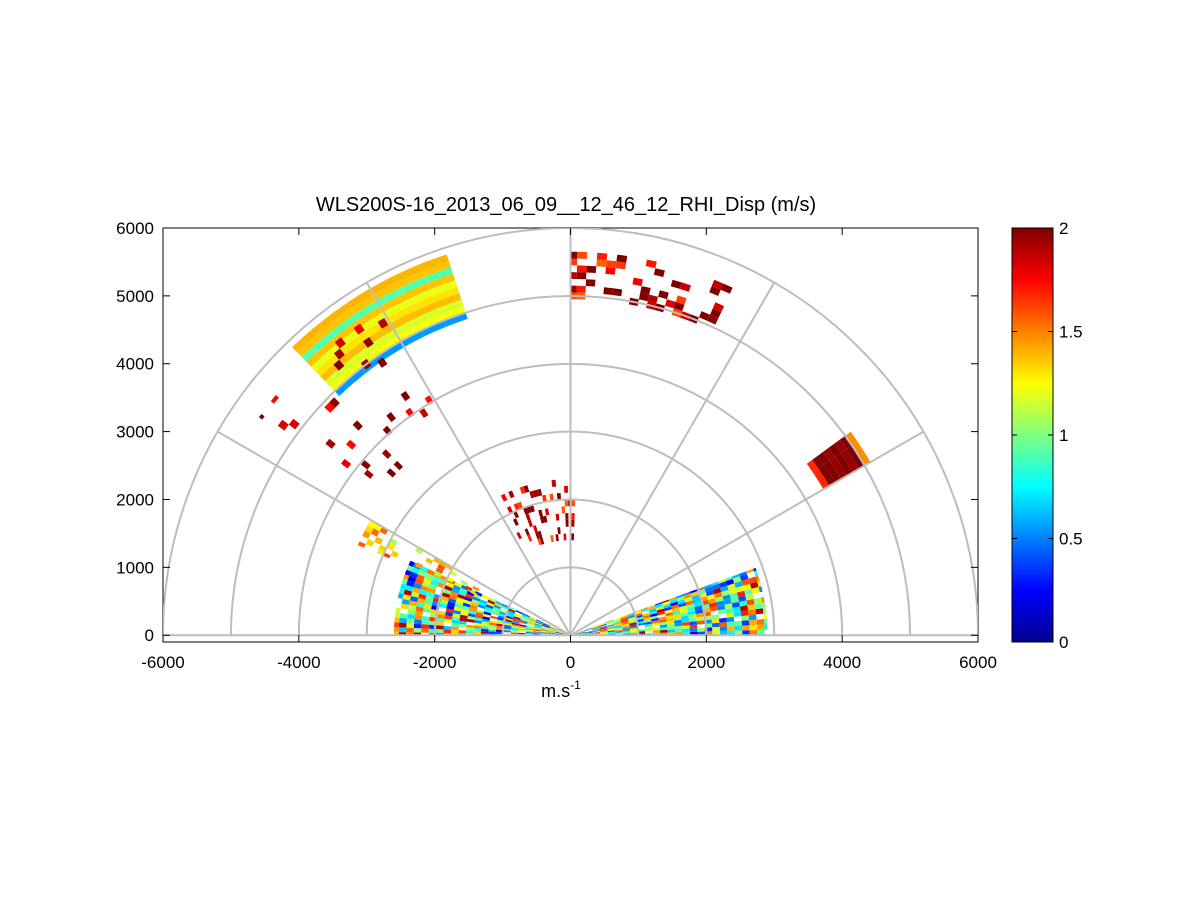 This screenshot has width=1201, height=901. I want to click on y-tick-label: 6000, so click(135, 228).